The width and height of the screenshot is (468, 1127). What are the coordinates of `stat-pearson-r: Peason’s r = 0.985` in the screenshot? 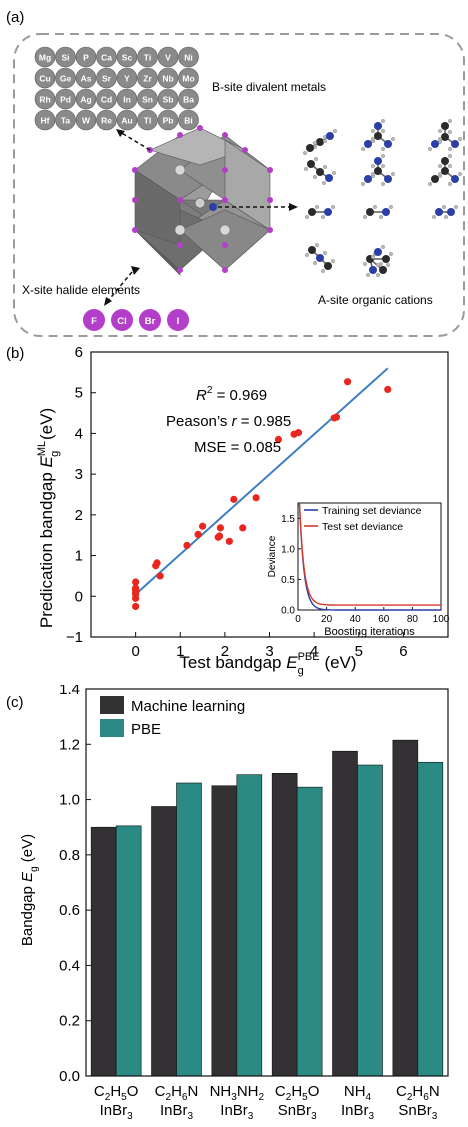 It's located at (228, 421).